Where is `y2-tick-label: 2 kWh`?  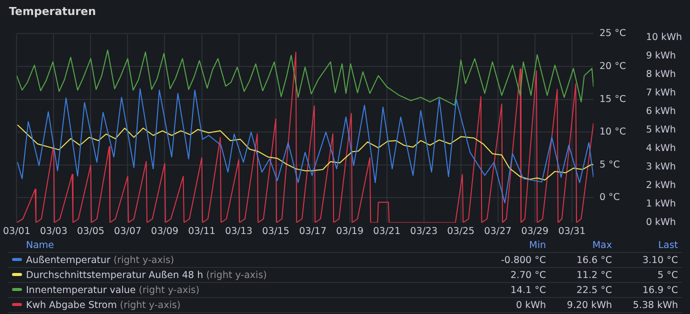
y2-tick-label: 2 kWh is located at coordinates (661, 186).